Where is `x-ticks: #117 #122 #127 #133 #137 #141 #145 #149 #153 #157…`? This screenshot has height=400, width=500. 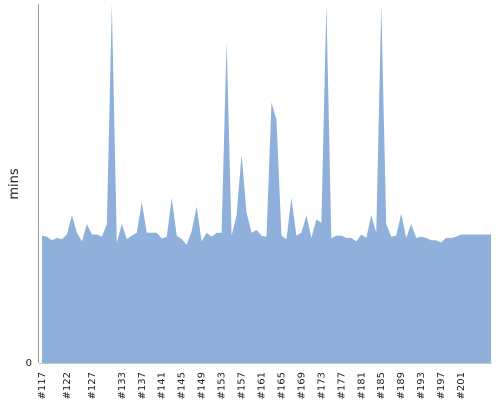 x-ticks: #117 #122 #127 #133 #137 #141 #145 #149 #153 #157… is located at coordinates (252, 385).